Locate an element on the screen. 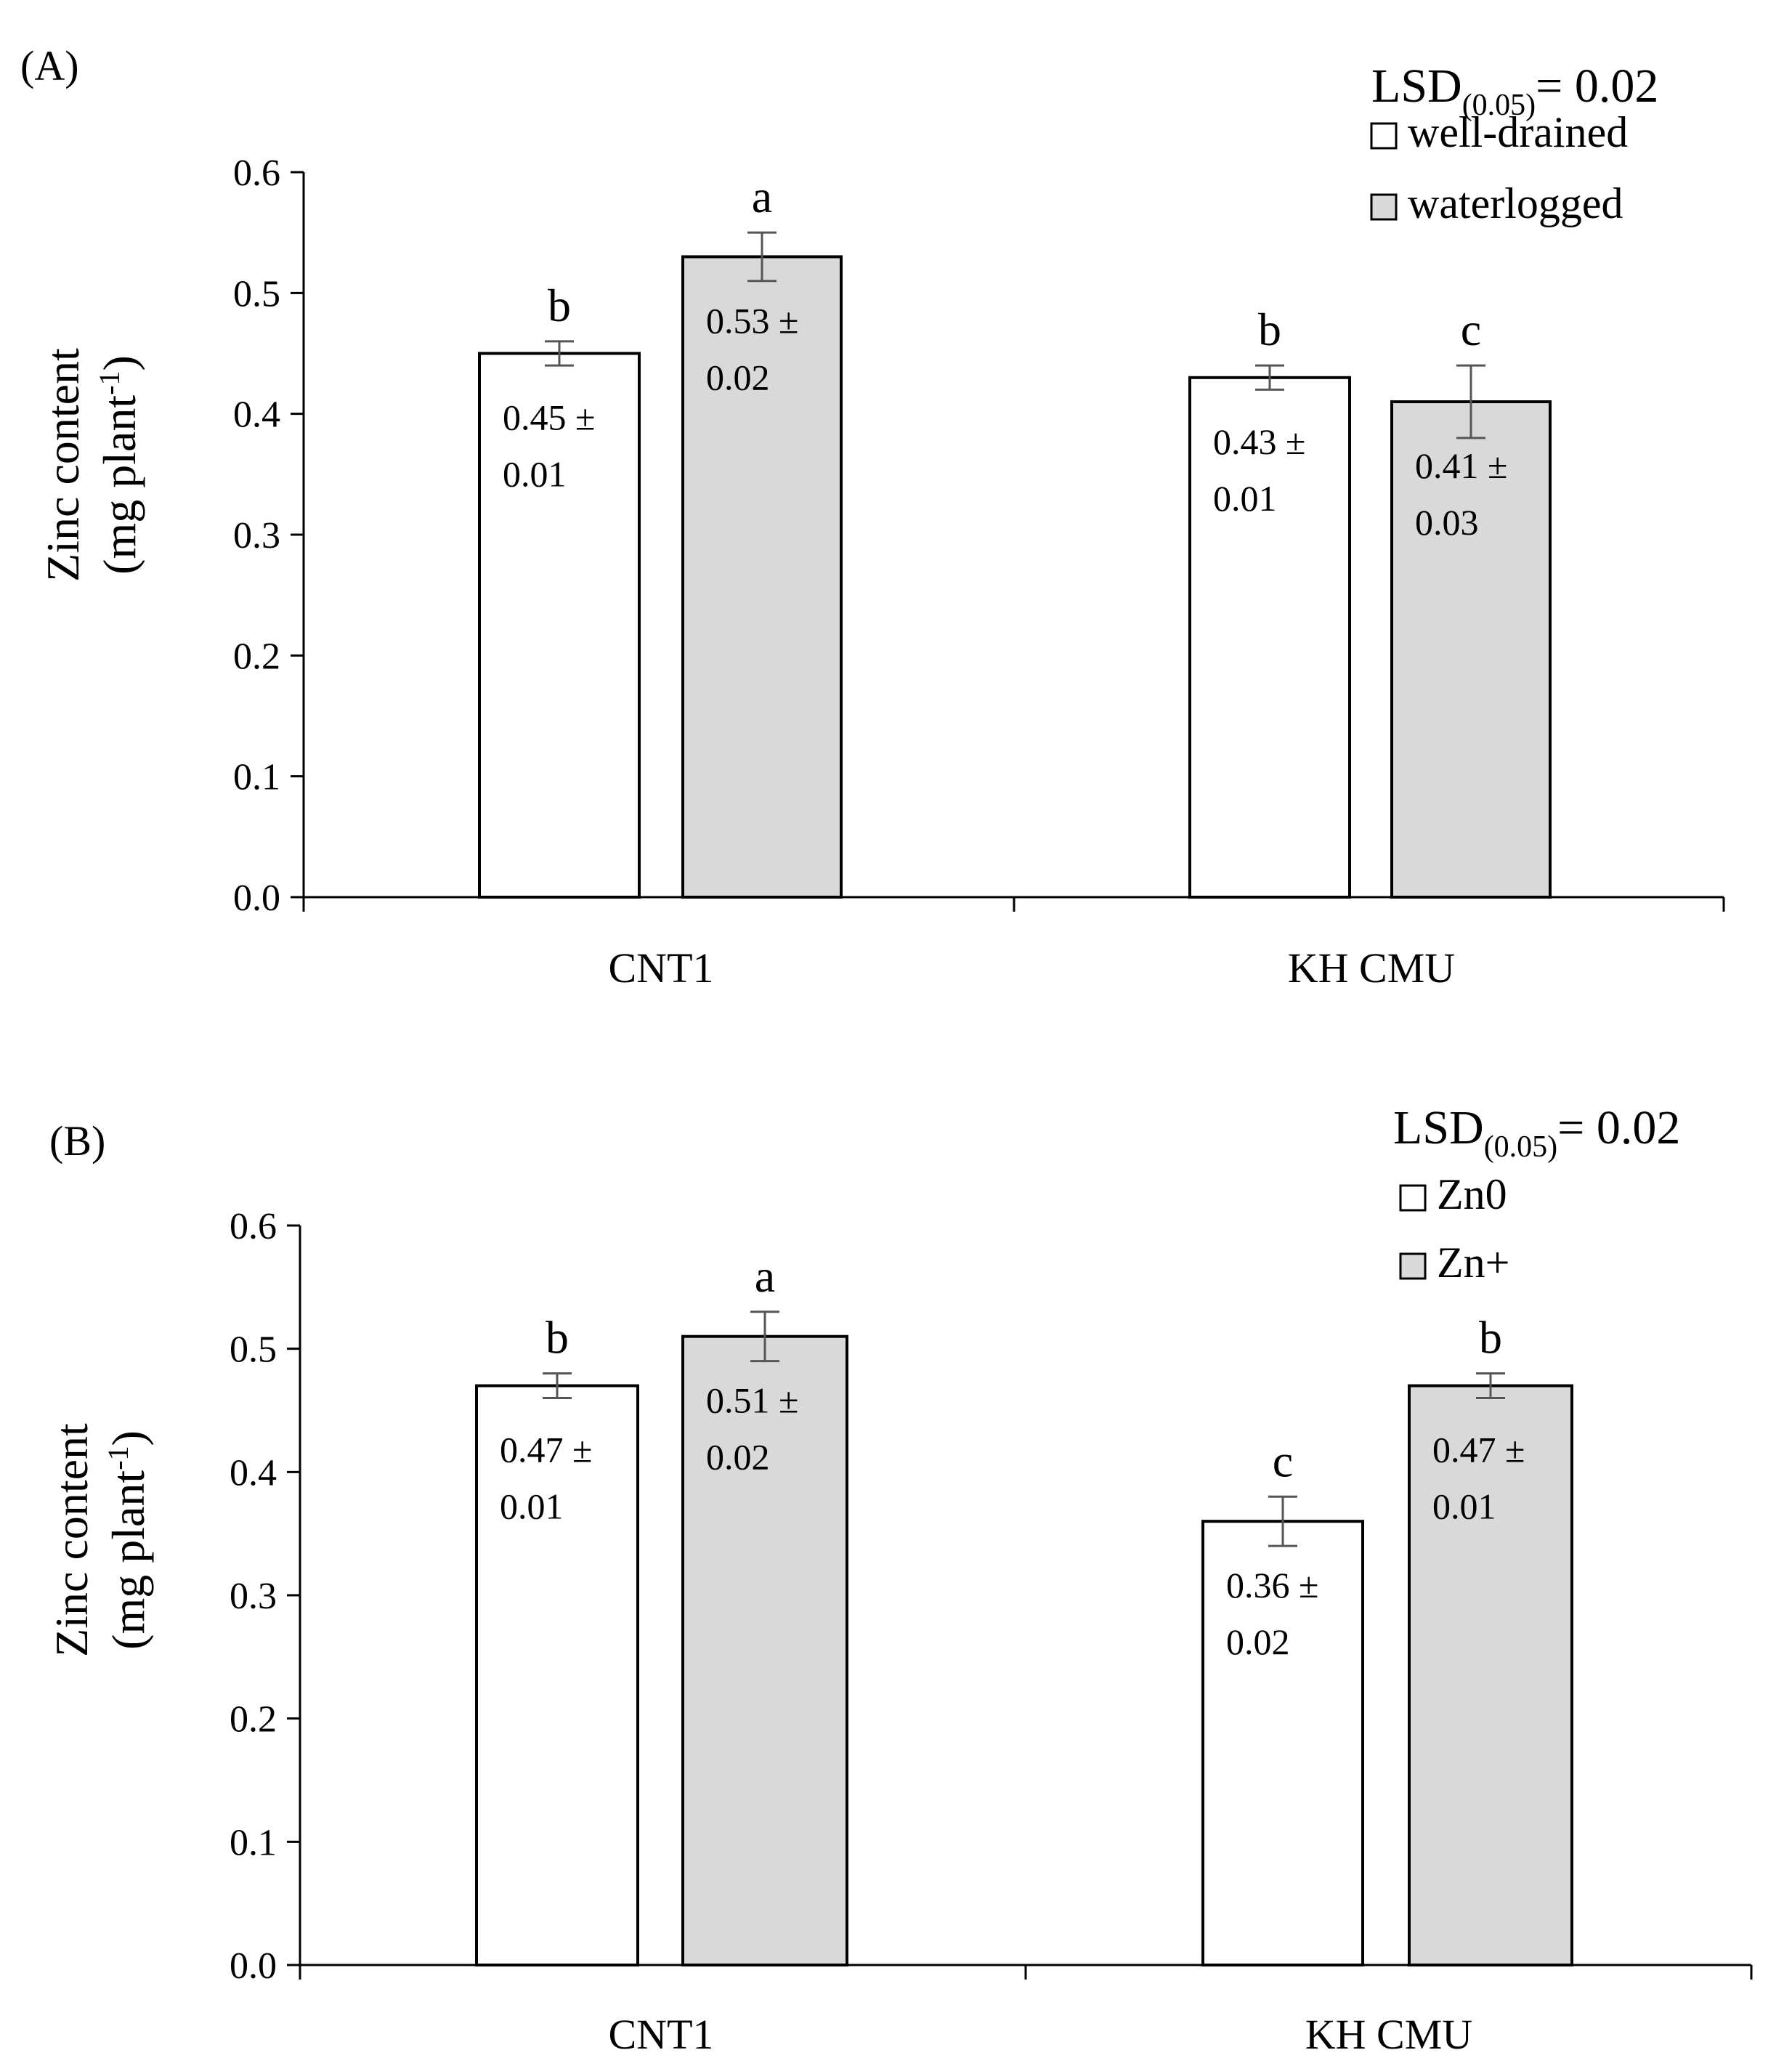  value-label: 0.51 ± is located at coordinates (752, 1400).